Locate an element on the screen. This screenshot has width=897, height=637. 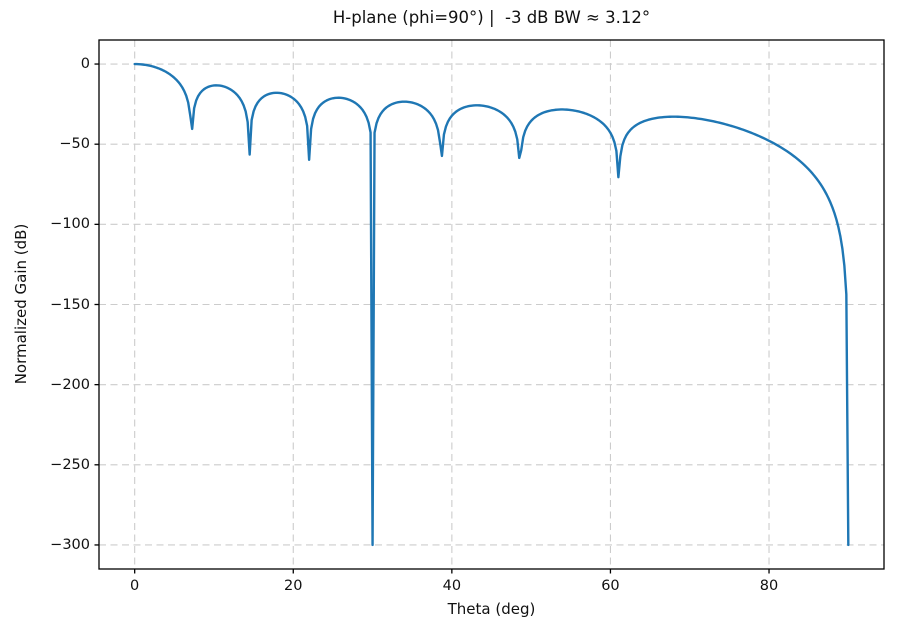
y-tick-label: −250 is located at coordinates (70, 464).